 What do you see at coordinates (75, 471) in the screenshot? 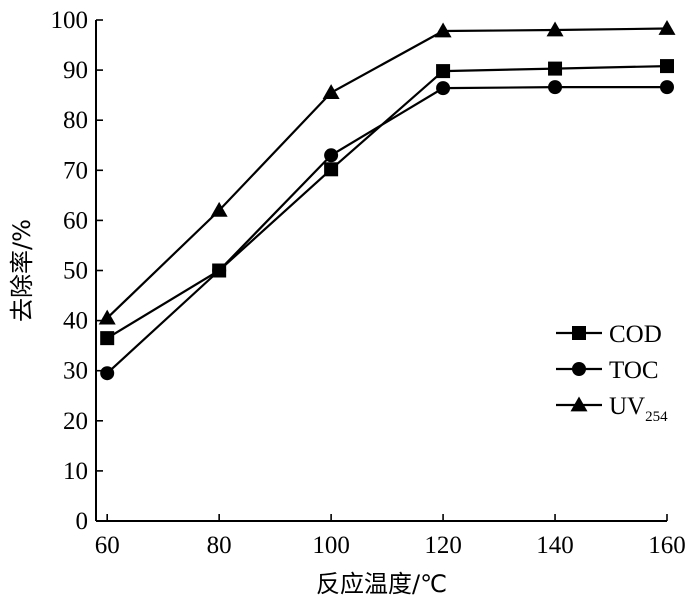
I see `y-tick-label: 10` at bounding box center [75, 471].